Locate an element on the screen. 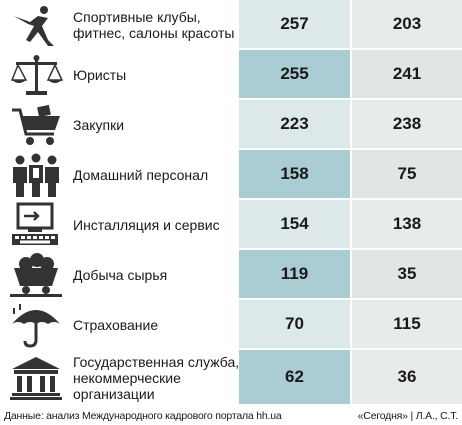 Image resolution: width=462 pixels, height=425 pixels. value-cell-col2: 35 is located at coordinates (407, 274).